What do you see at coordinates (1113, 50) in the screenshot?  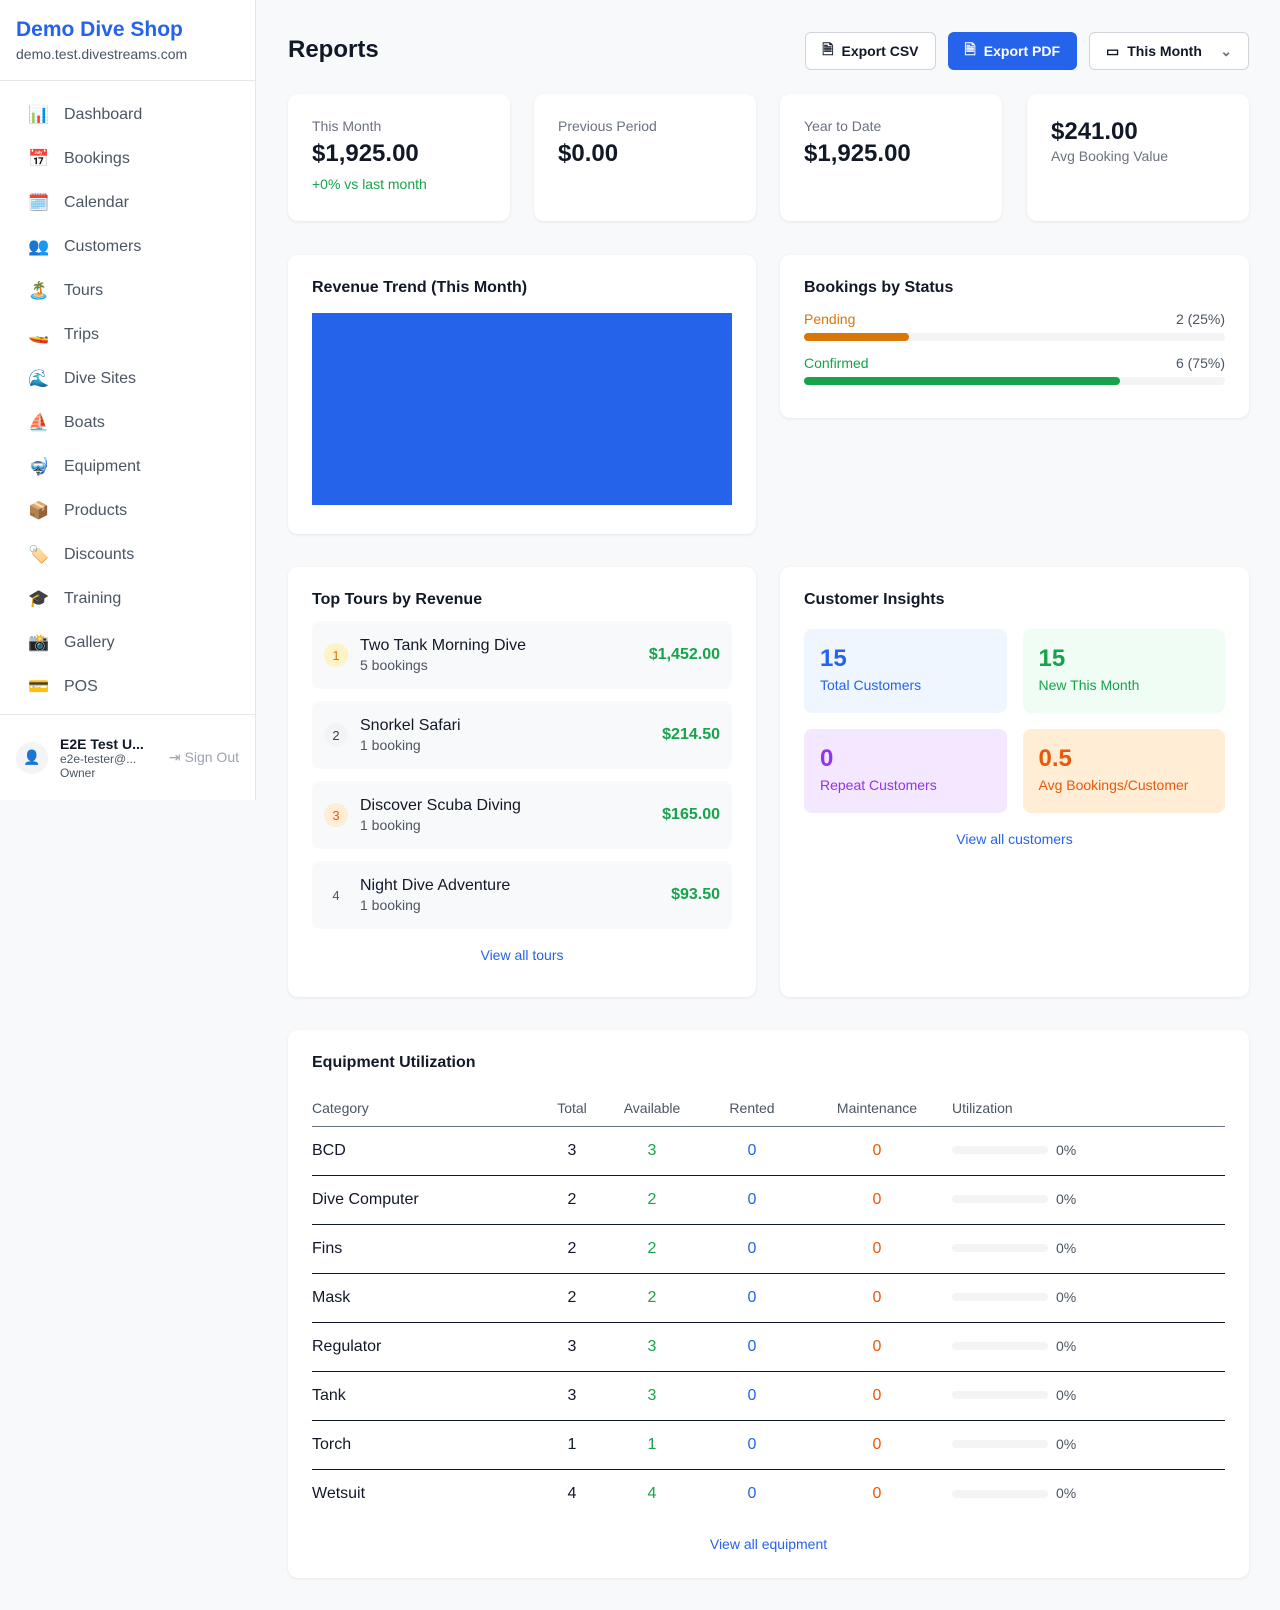 I see `calendar-icon: ▭` at bounding box center [1113, 50].